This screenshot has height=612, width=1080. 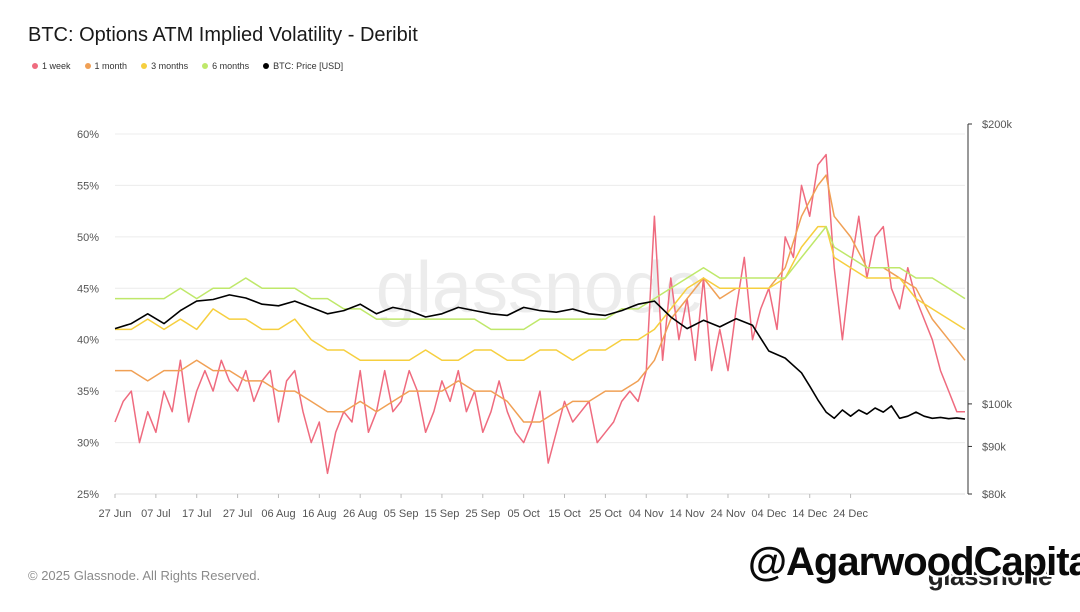 What do you see at coordinates (144, 575) in the screenshot?
I see `copyright-notice: © 2025 Glassnode. All Rights Reserved.` at bounding box center [144, 575].